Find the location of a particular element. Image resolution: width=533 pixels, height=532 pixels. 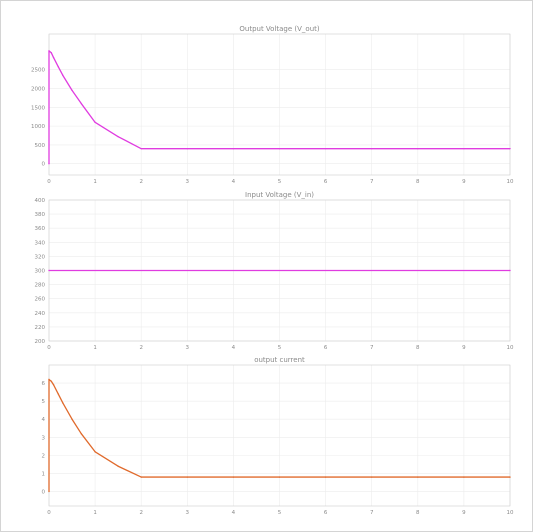

y-tick-label: 220 is located at coordinates (40, 328).